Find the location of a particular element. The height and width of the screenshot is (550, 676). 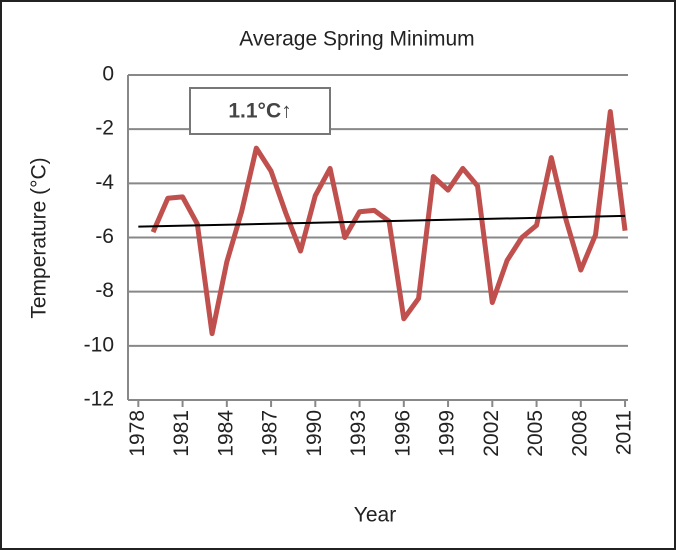

x-tick-label: 1987 is located at coordinates (270, 433).